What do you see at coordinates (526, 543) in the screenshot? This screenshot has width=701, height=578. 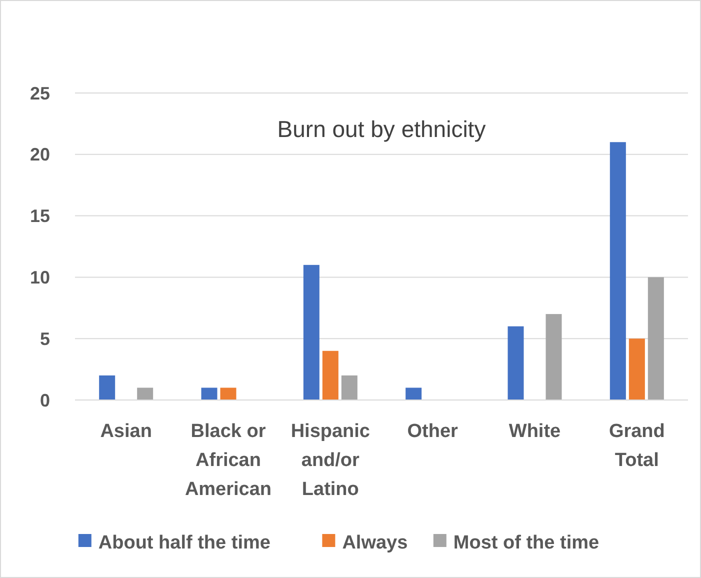 I see `legend-label: Most of the time` at bounding box center [526, 543].